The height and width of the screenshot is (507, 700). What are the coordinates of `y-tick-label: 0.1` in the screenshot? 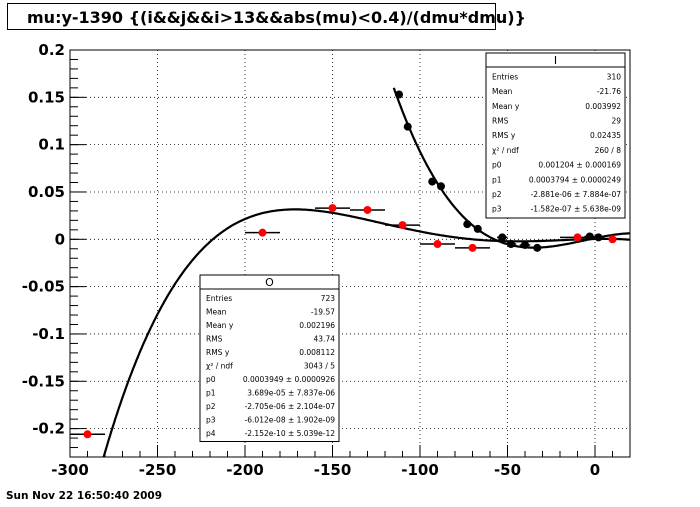 It's located at (51, 145).